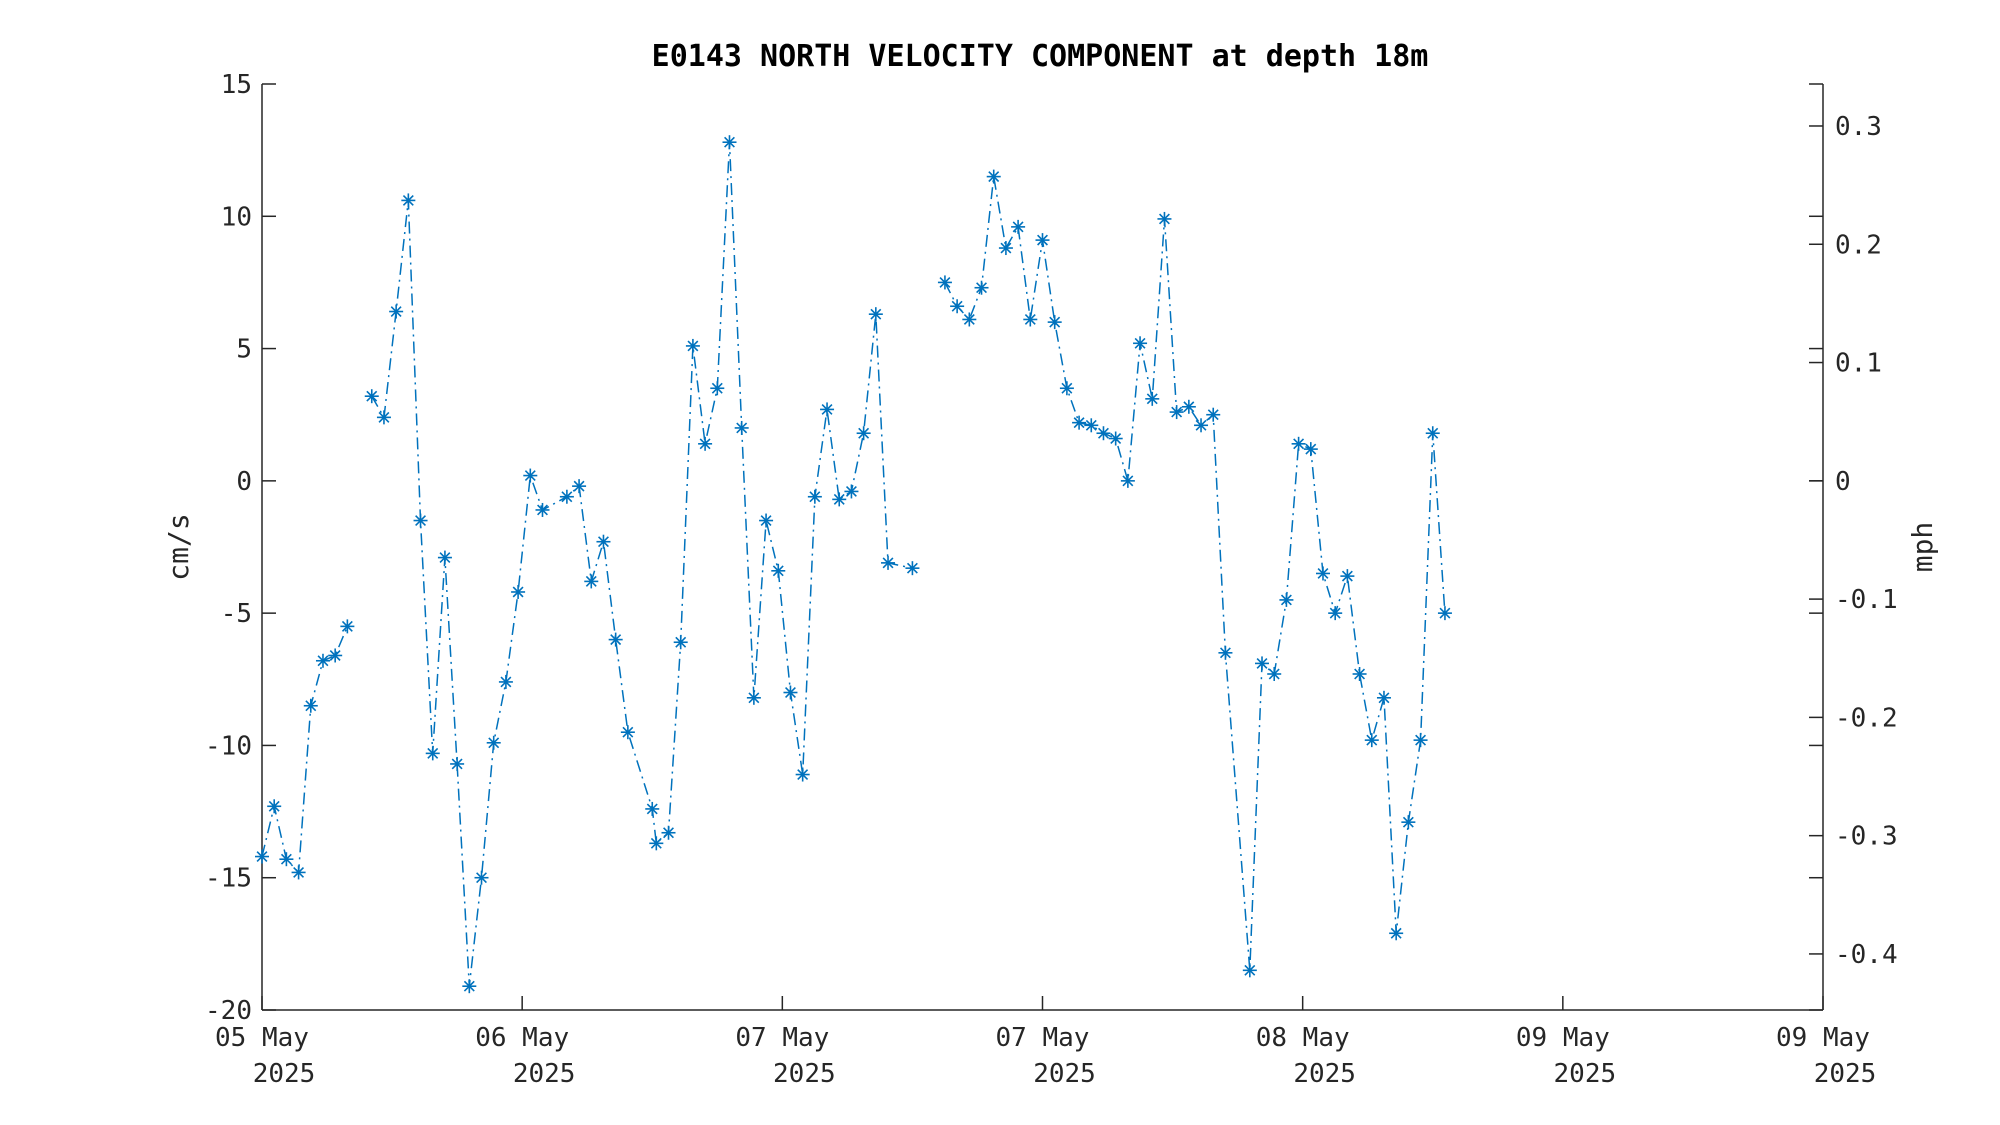  I want to click on left-y-tick-label: -20, so click(228, 1011).